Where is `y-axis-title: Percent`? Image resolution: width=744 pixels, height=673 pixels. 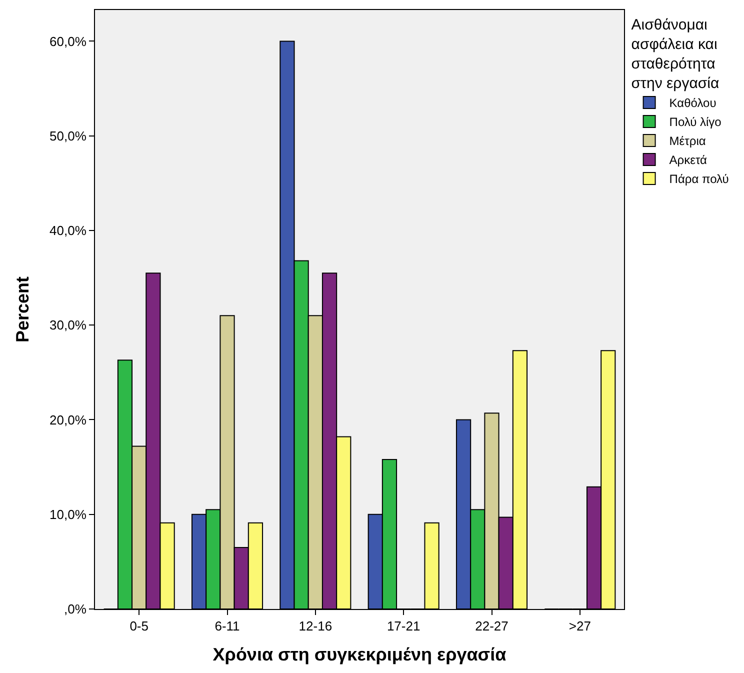
y-axis-title: Percent is located at coordinates (22, 309).